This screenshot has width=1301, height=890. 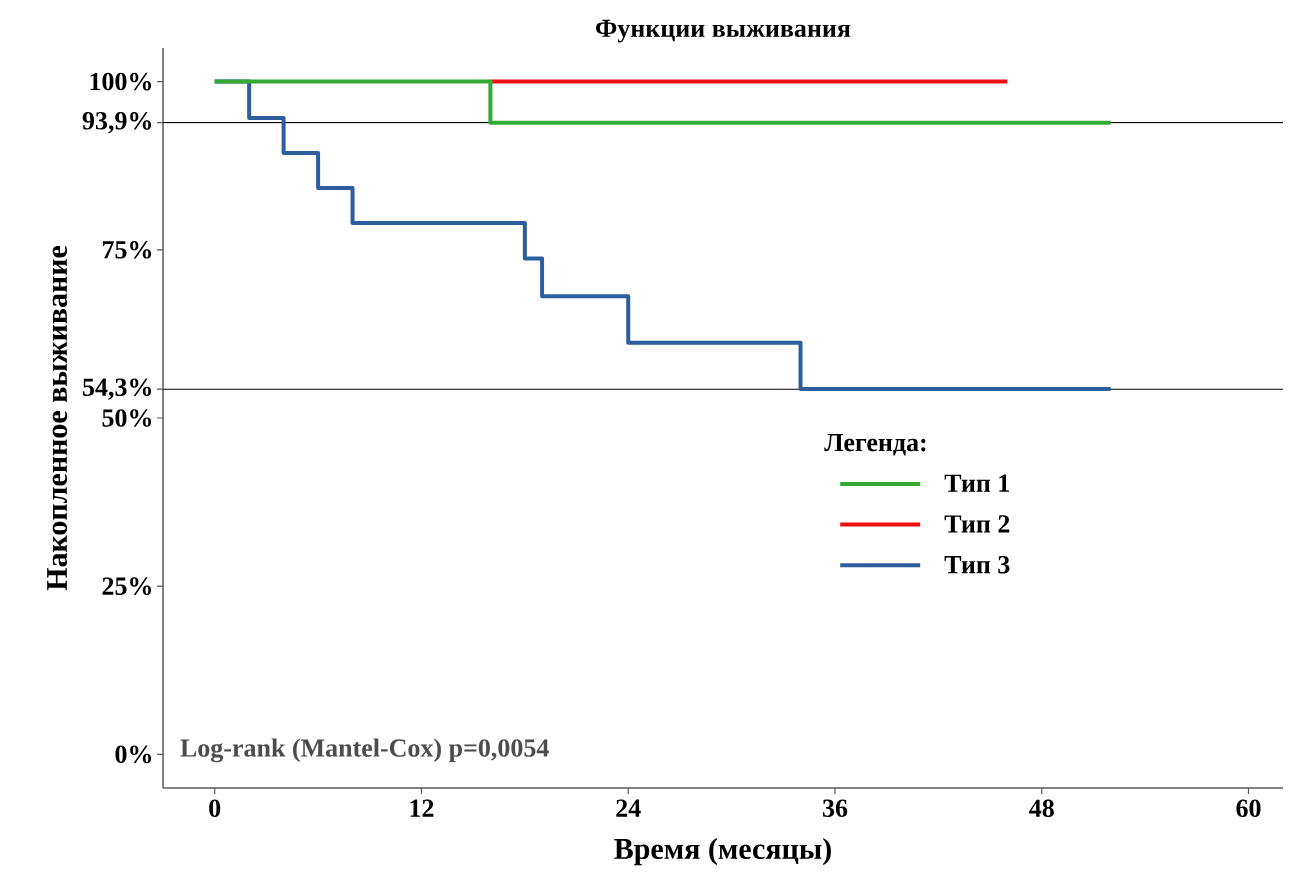 What do you see at coordinates (835, 808) in the screenshot?
I see `x-tick-label: 36` at bounding box center [835, 808].